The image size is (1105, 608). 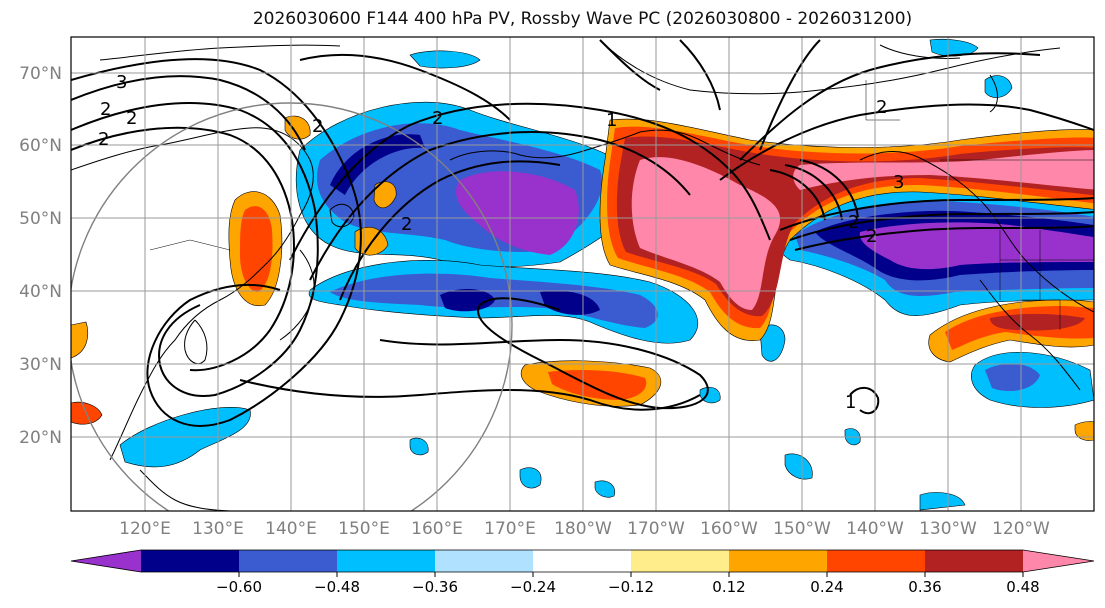 I want to click on colorbar-tick-label: −0.12, so click(x=631, y=587).